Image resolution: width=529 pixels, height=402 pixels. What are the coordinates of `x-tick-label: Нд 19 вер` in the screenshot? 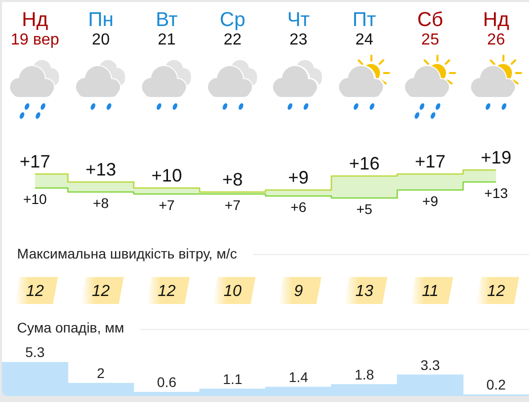 It's located at (35, 28).